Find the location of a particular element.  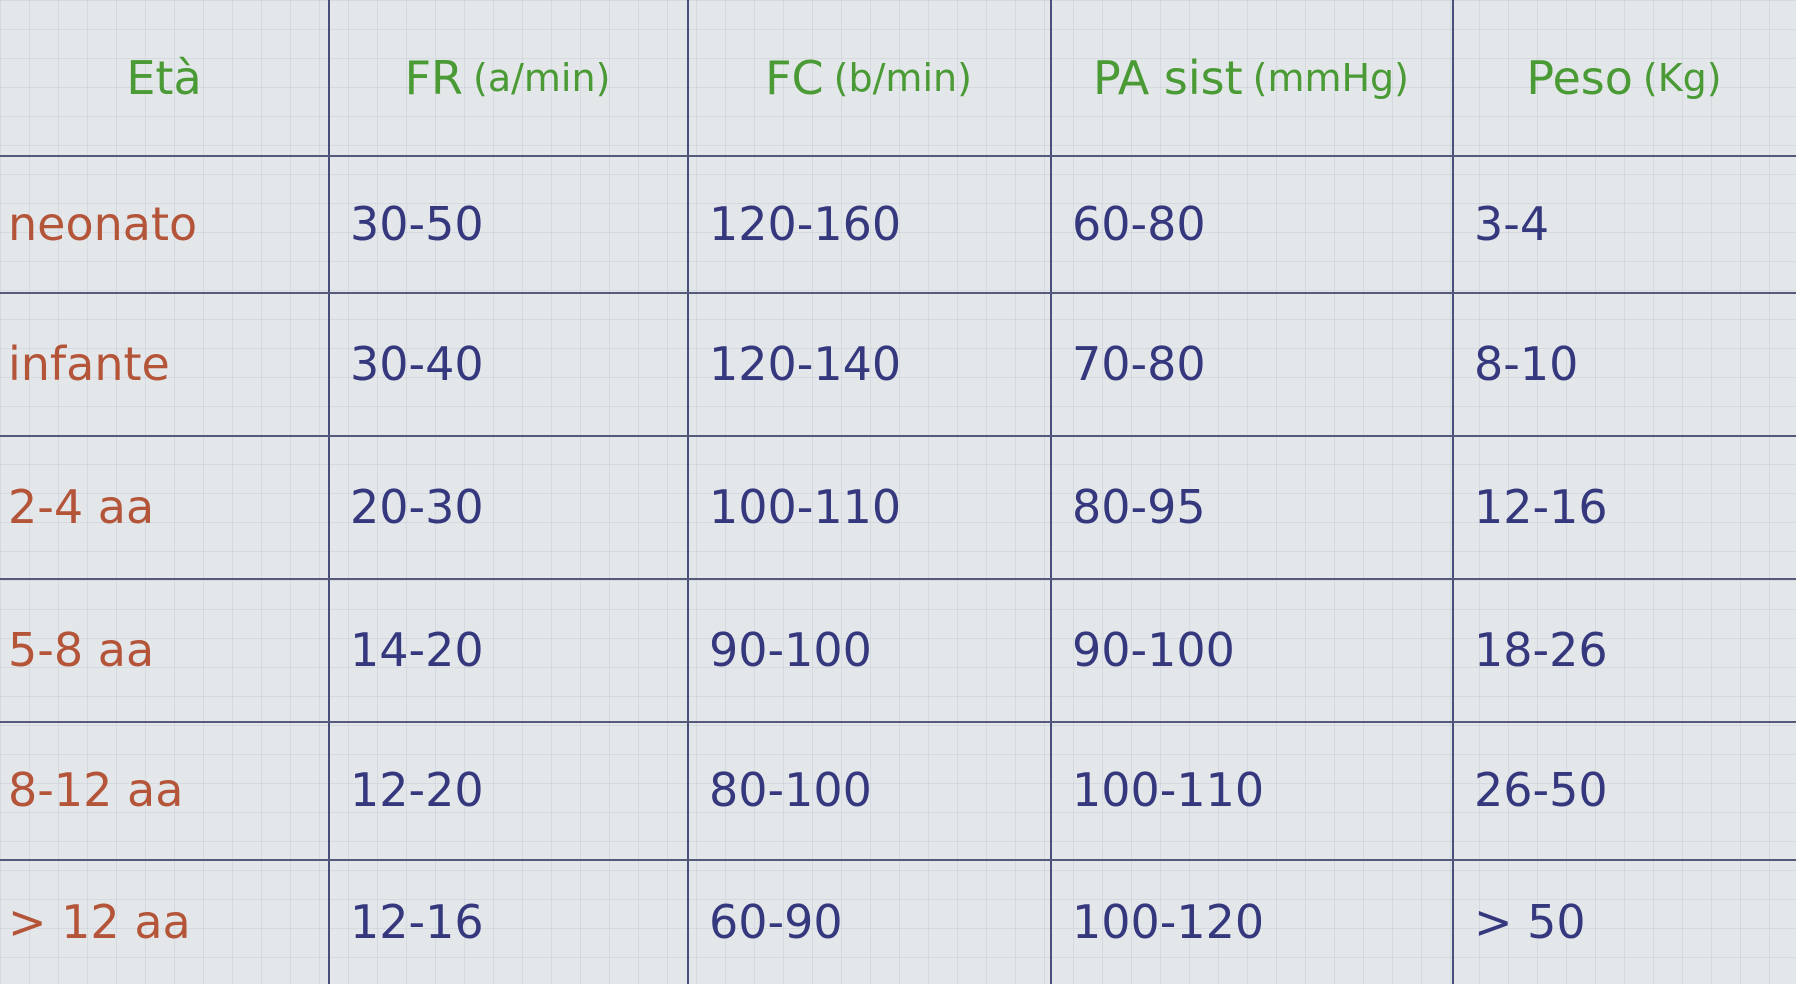

table-cell: 80-100 is located at coordinates (790, 790).